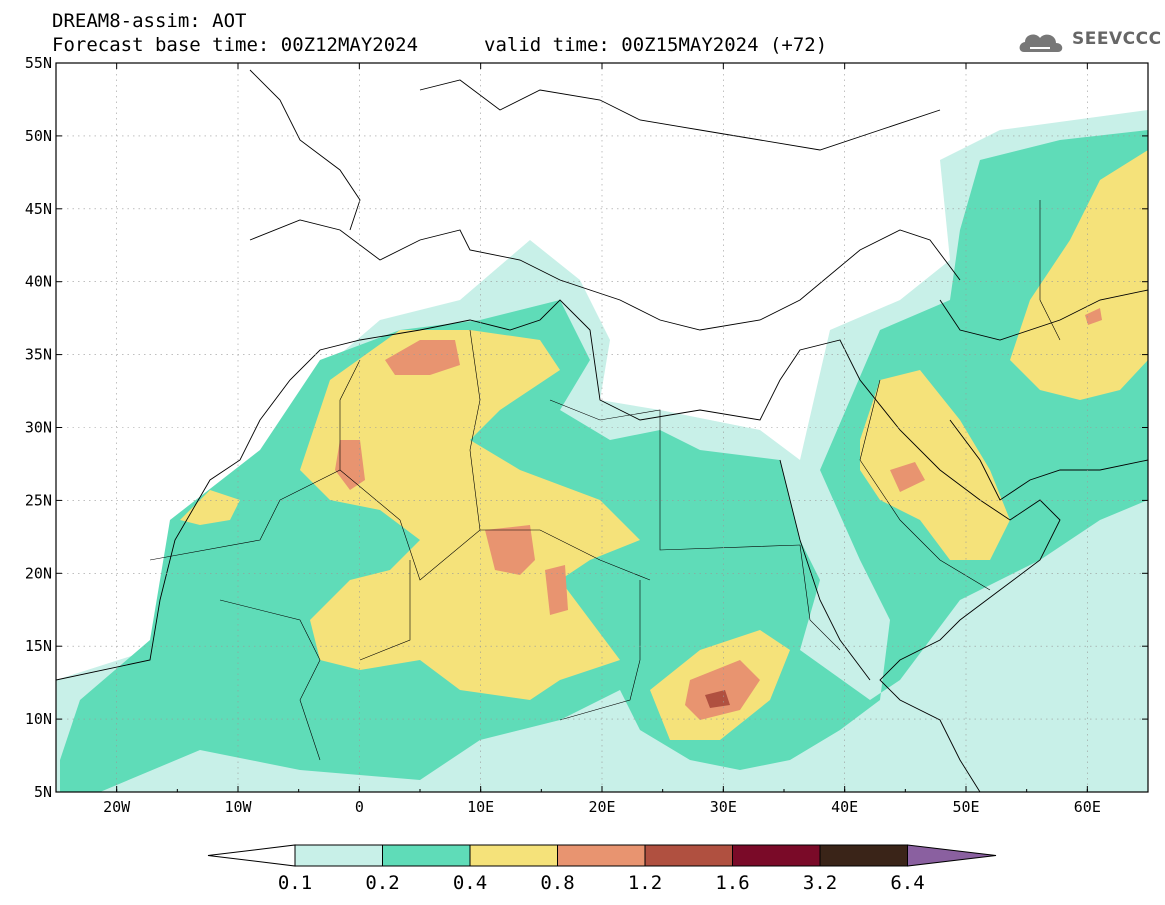  Describe the element at coordinates (844, 807) in the screenshot. I see `lon-label: 40E` at that location.